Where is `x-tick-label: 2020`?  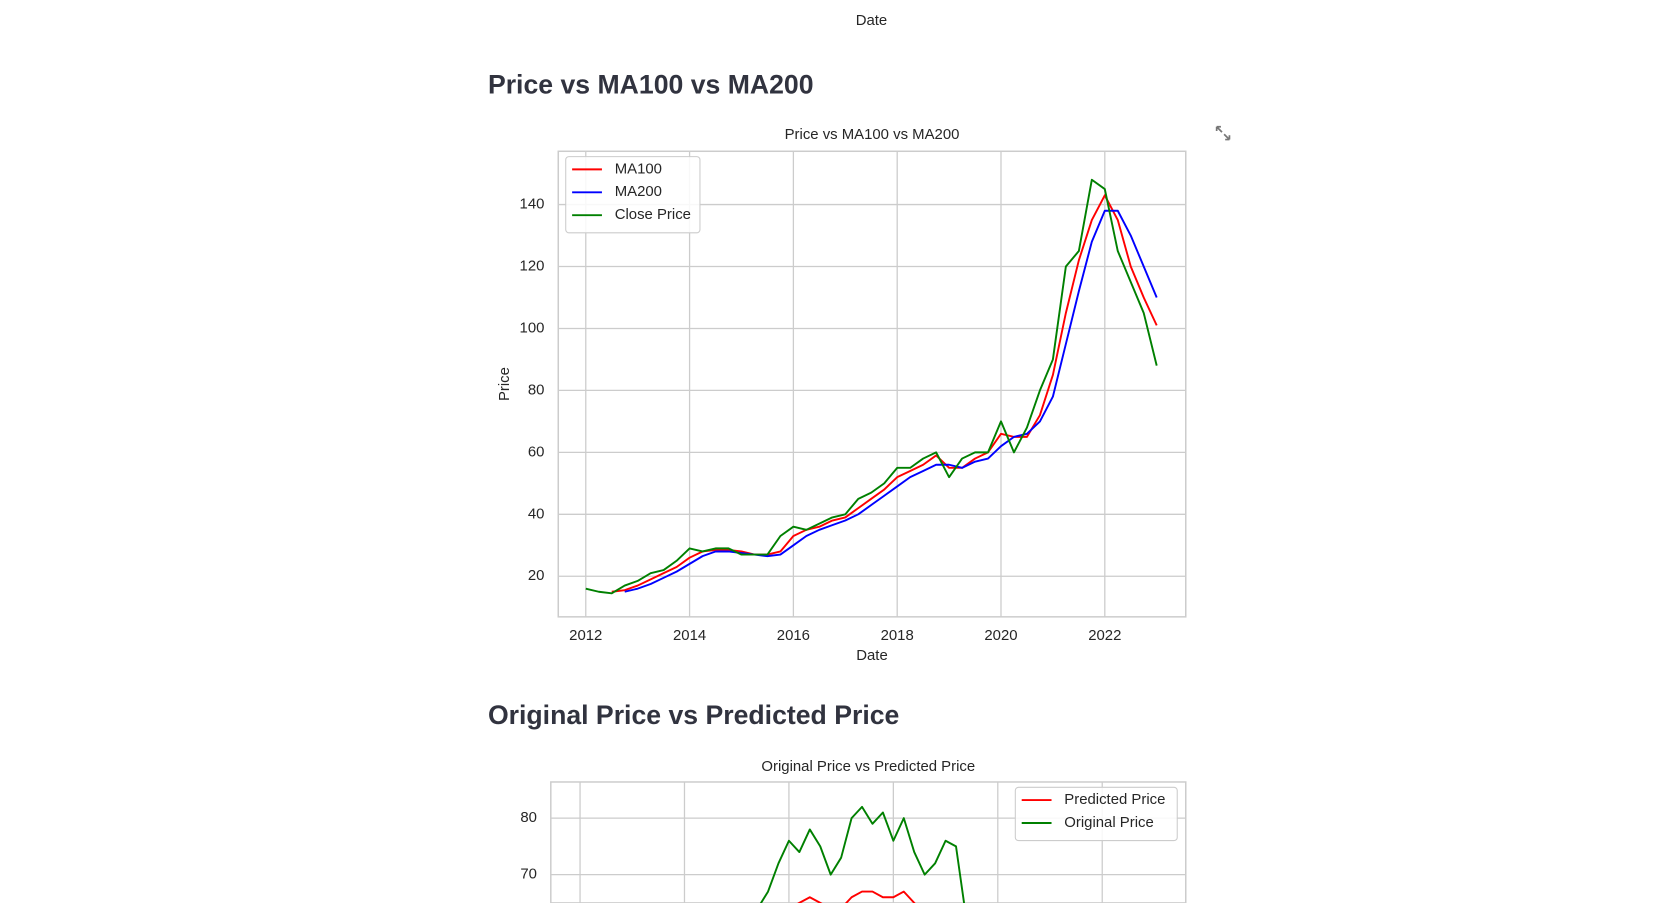
x-tick-label: 2020 is located at coordinates (1000, 636).